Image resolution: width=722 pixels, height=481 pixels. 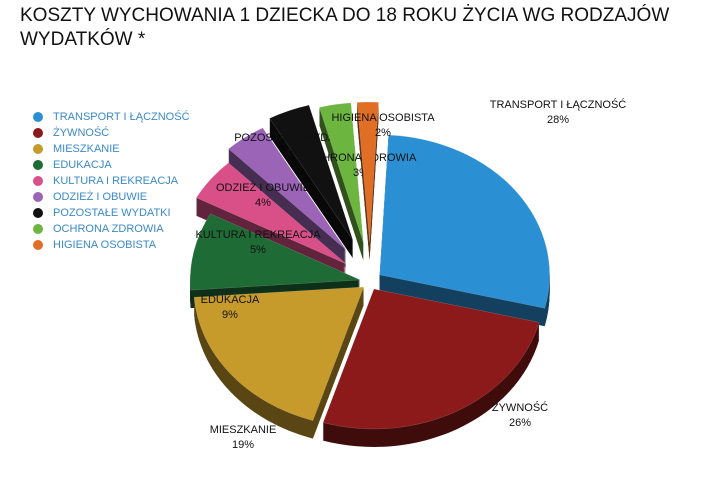 I want to click on slice-label: TRANSPORT I ŁĄCZNOŚĆ, so click(x=558, y=104).